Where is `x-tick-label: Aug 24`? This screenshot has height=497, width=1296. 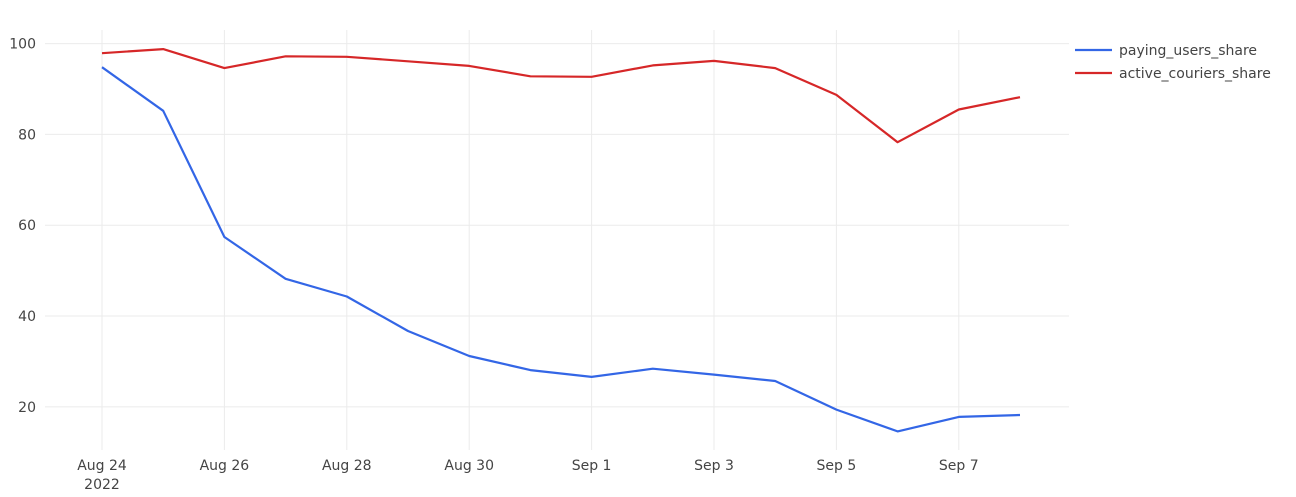 x-tick-label: Aug 24 is located at coordinates (102, 466).